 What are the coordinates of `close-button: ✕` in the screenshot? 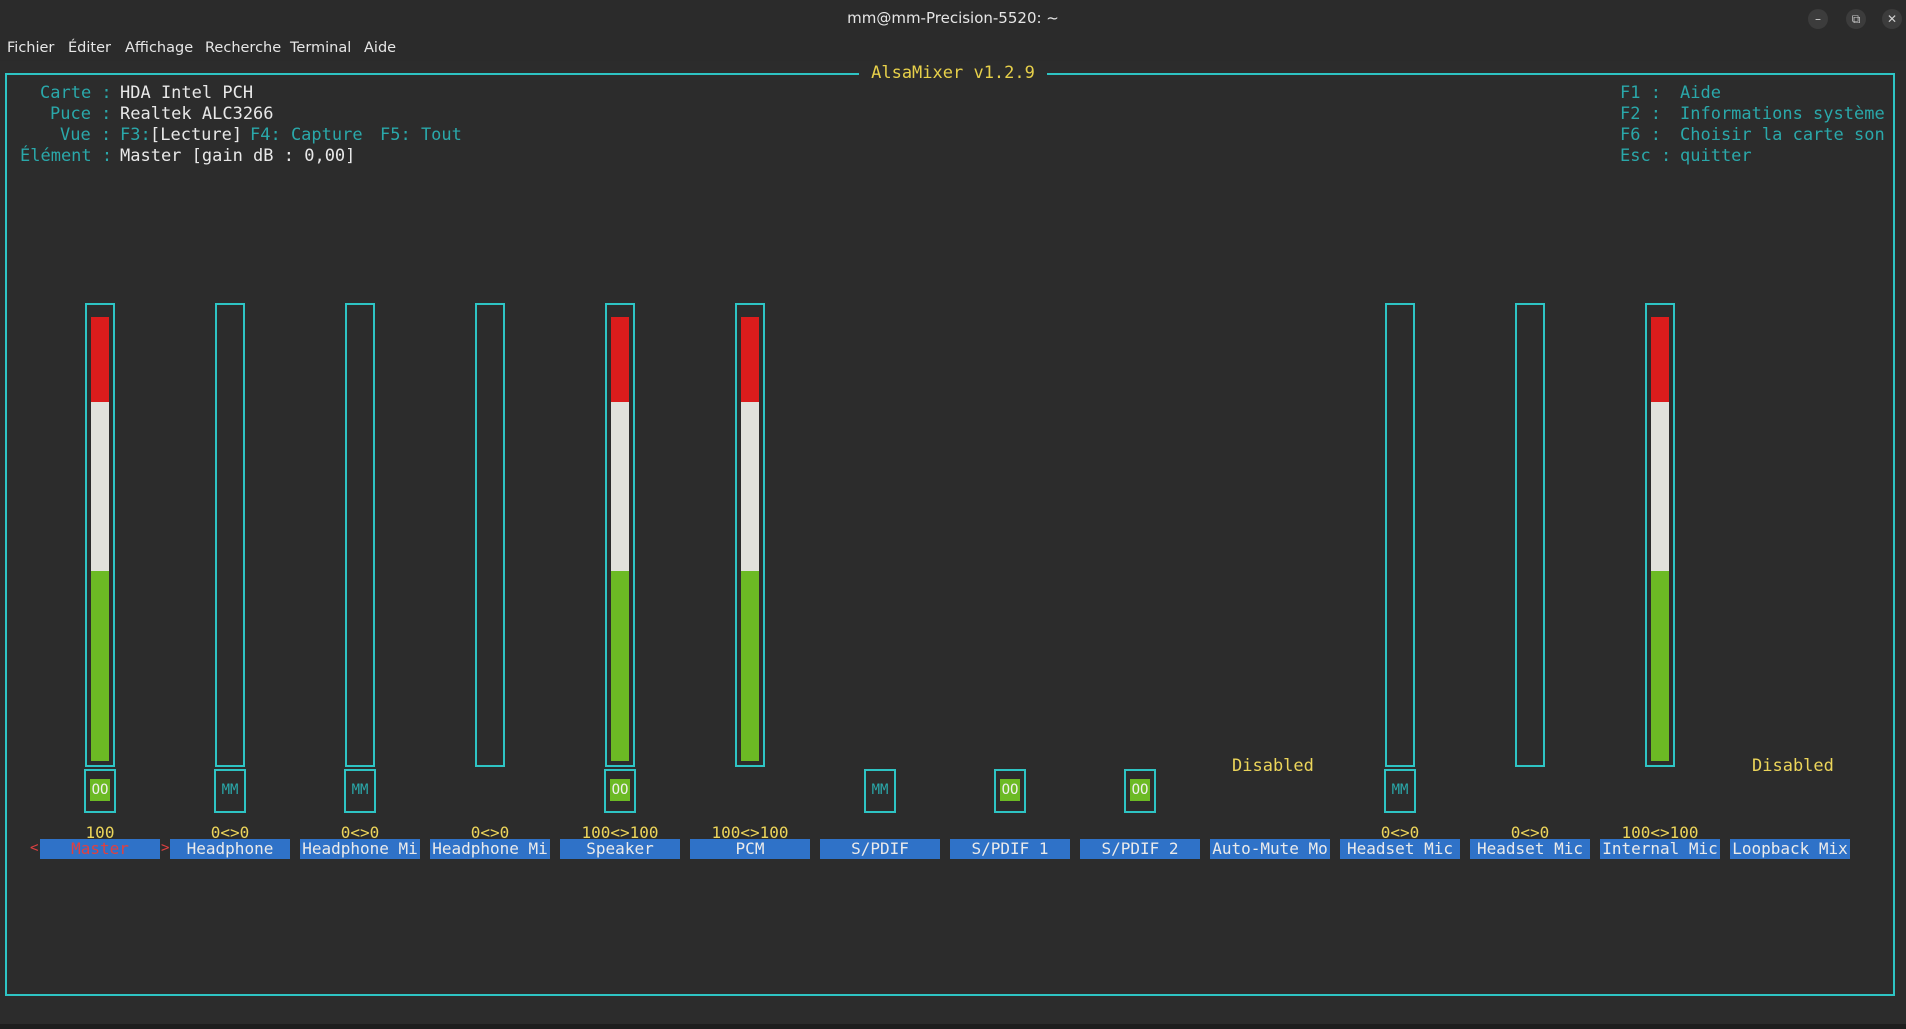 It's located at (1892, 19).